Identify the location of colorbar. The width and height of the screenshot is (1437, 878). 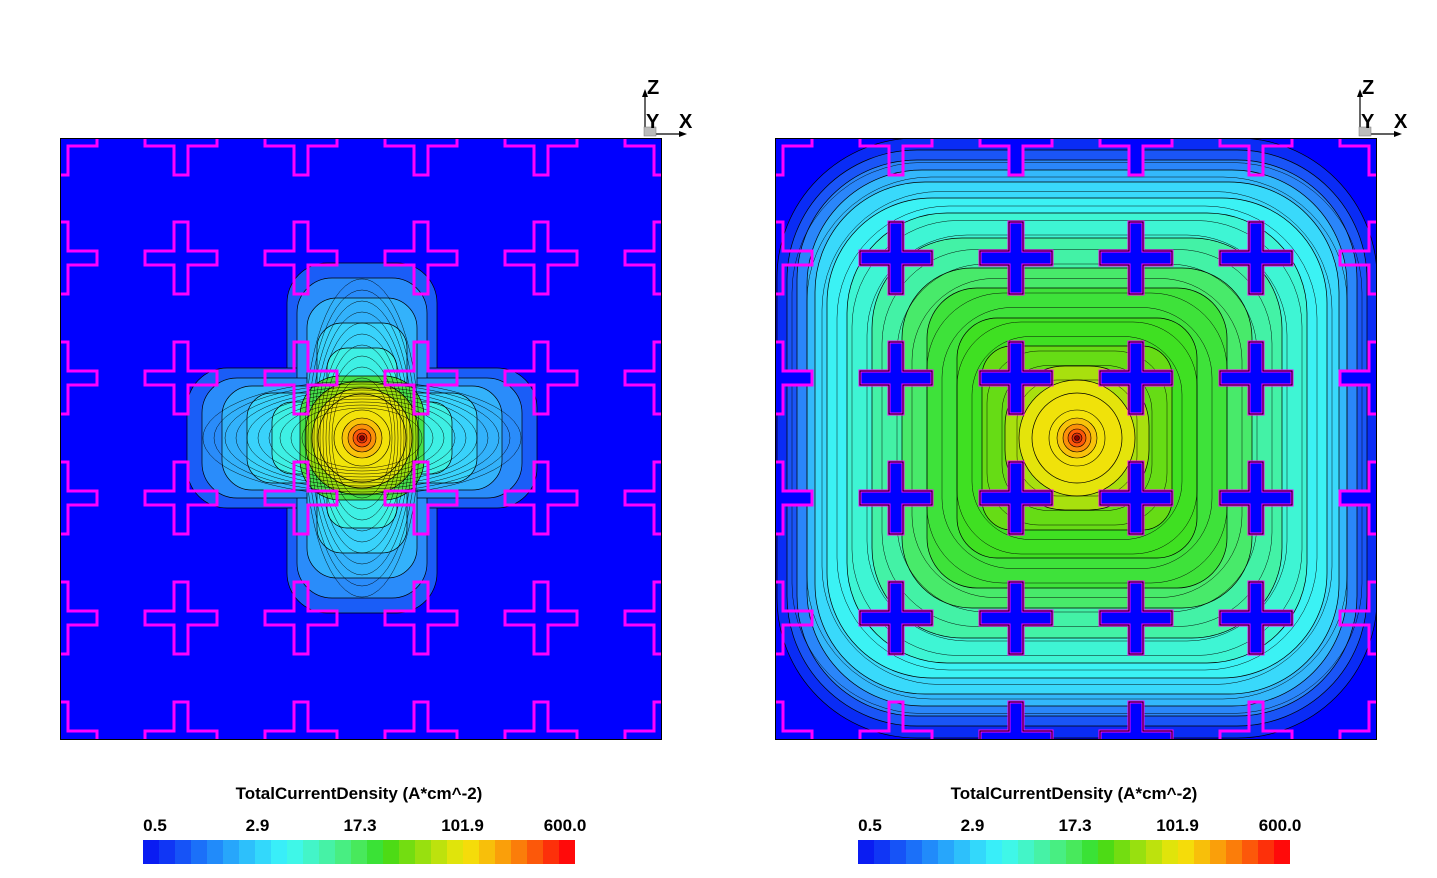
(359, 852).